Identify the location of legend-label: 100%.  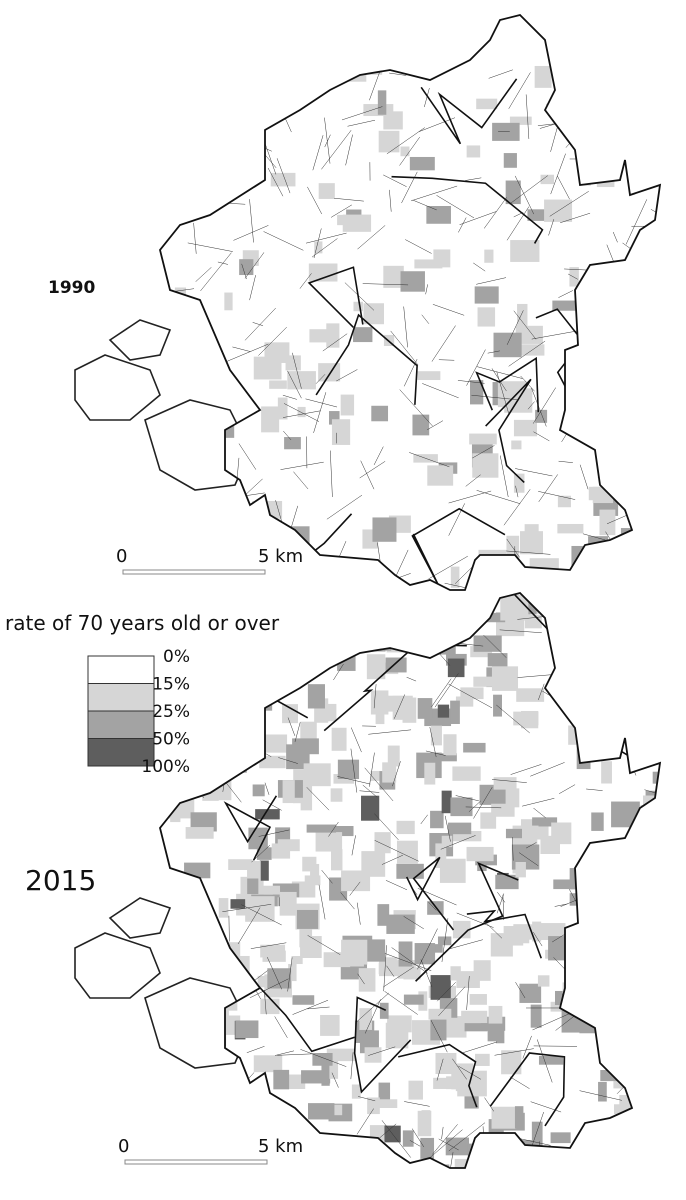
(165, 767).